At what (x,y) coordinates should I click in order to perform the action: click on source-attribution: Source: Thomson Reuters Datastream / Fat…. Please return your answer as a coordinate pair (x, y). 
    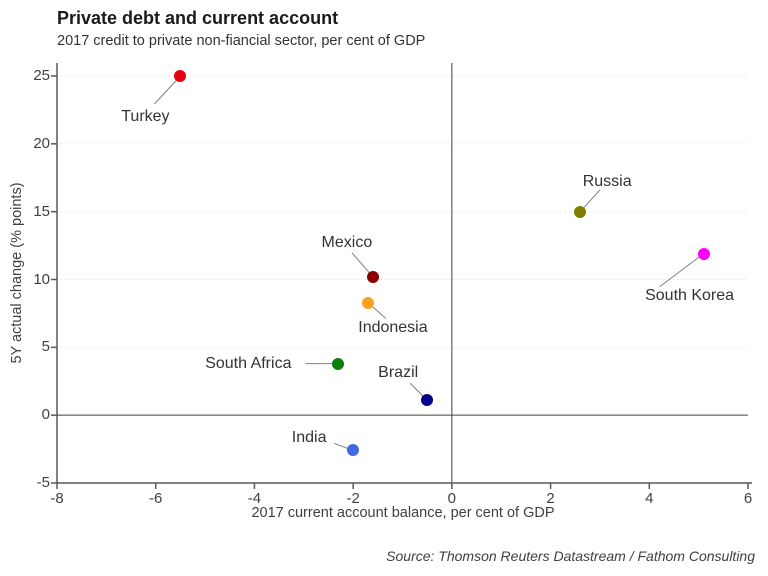
    Looking at the image, I should click on (570, 556).